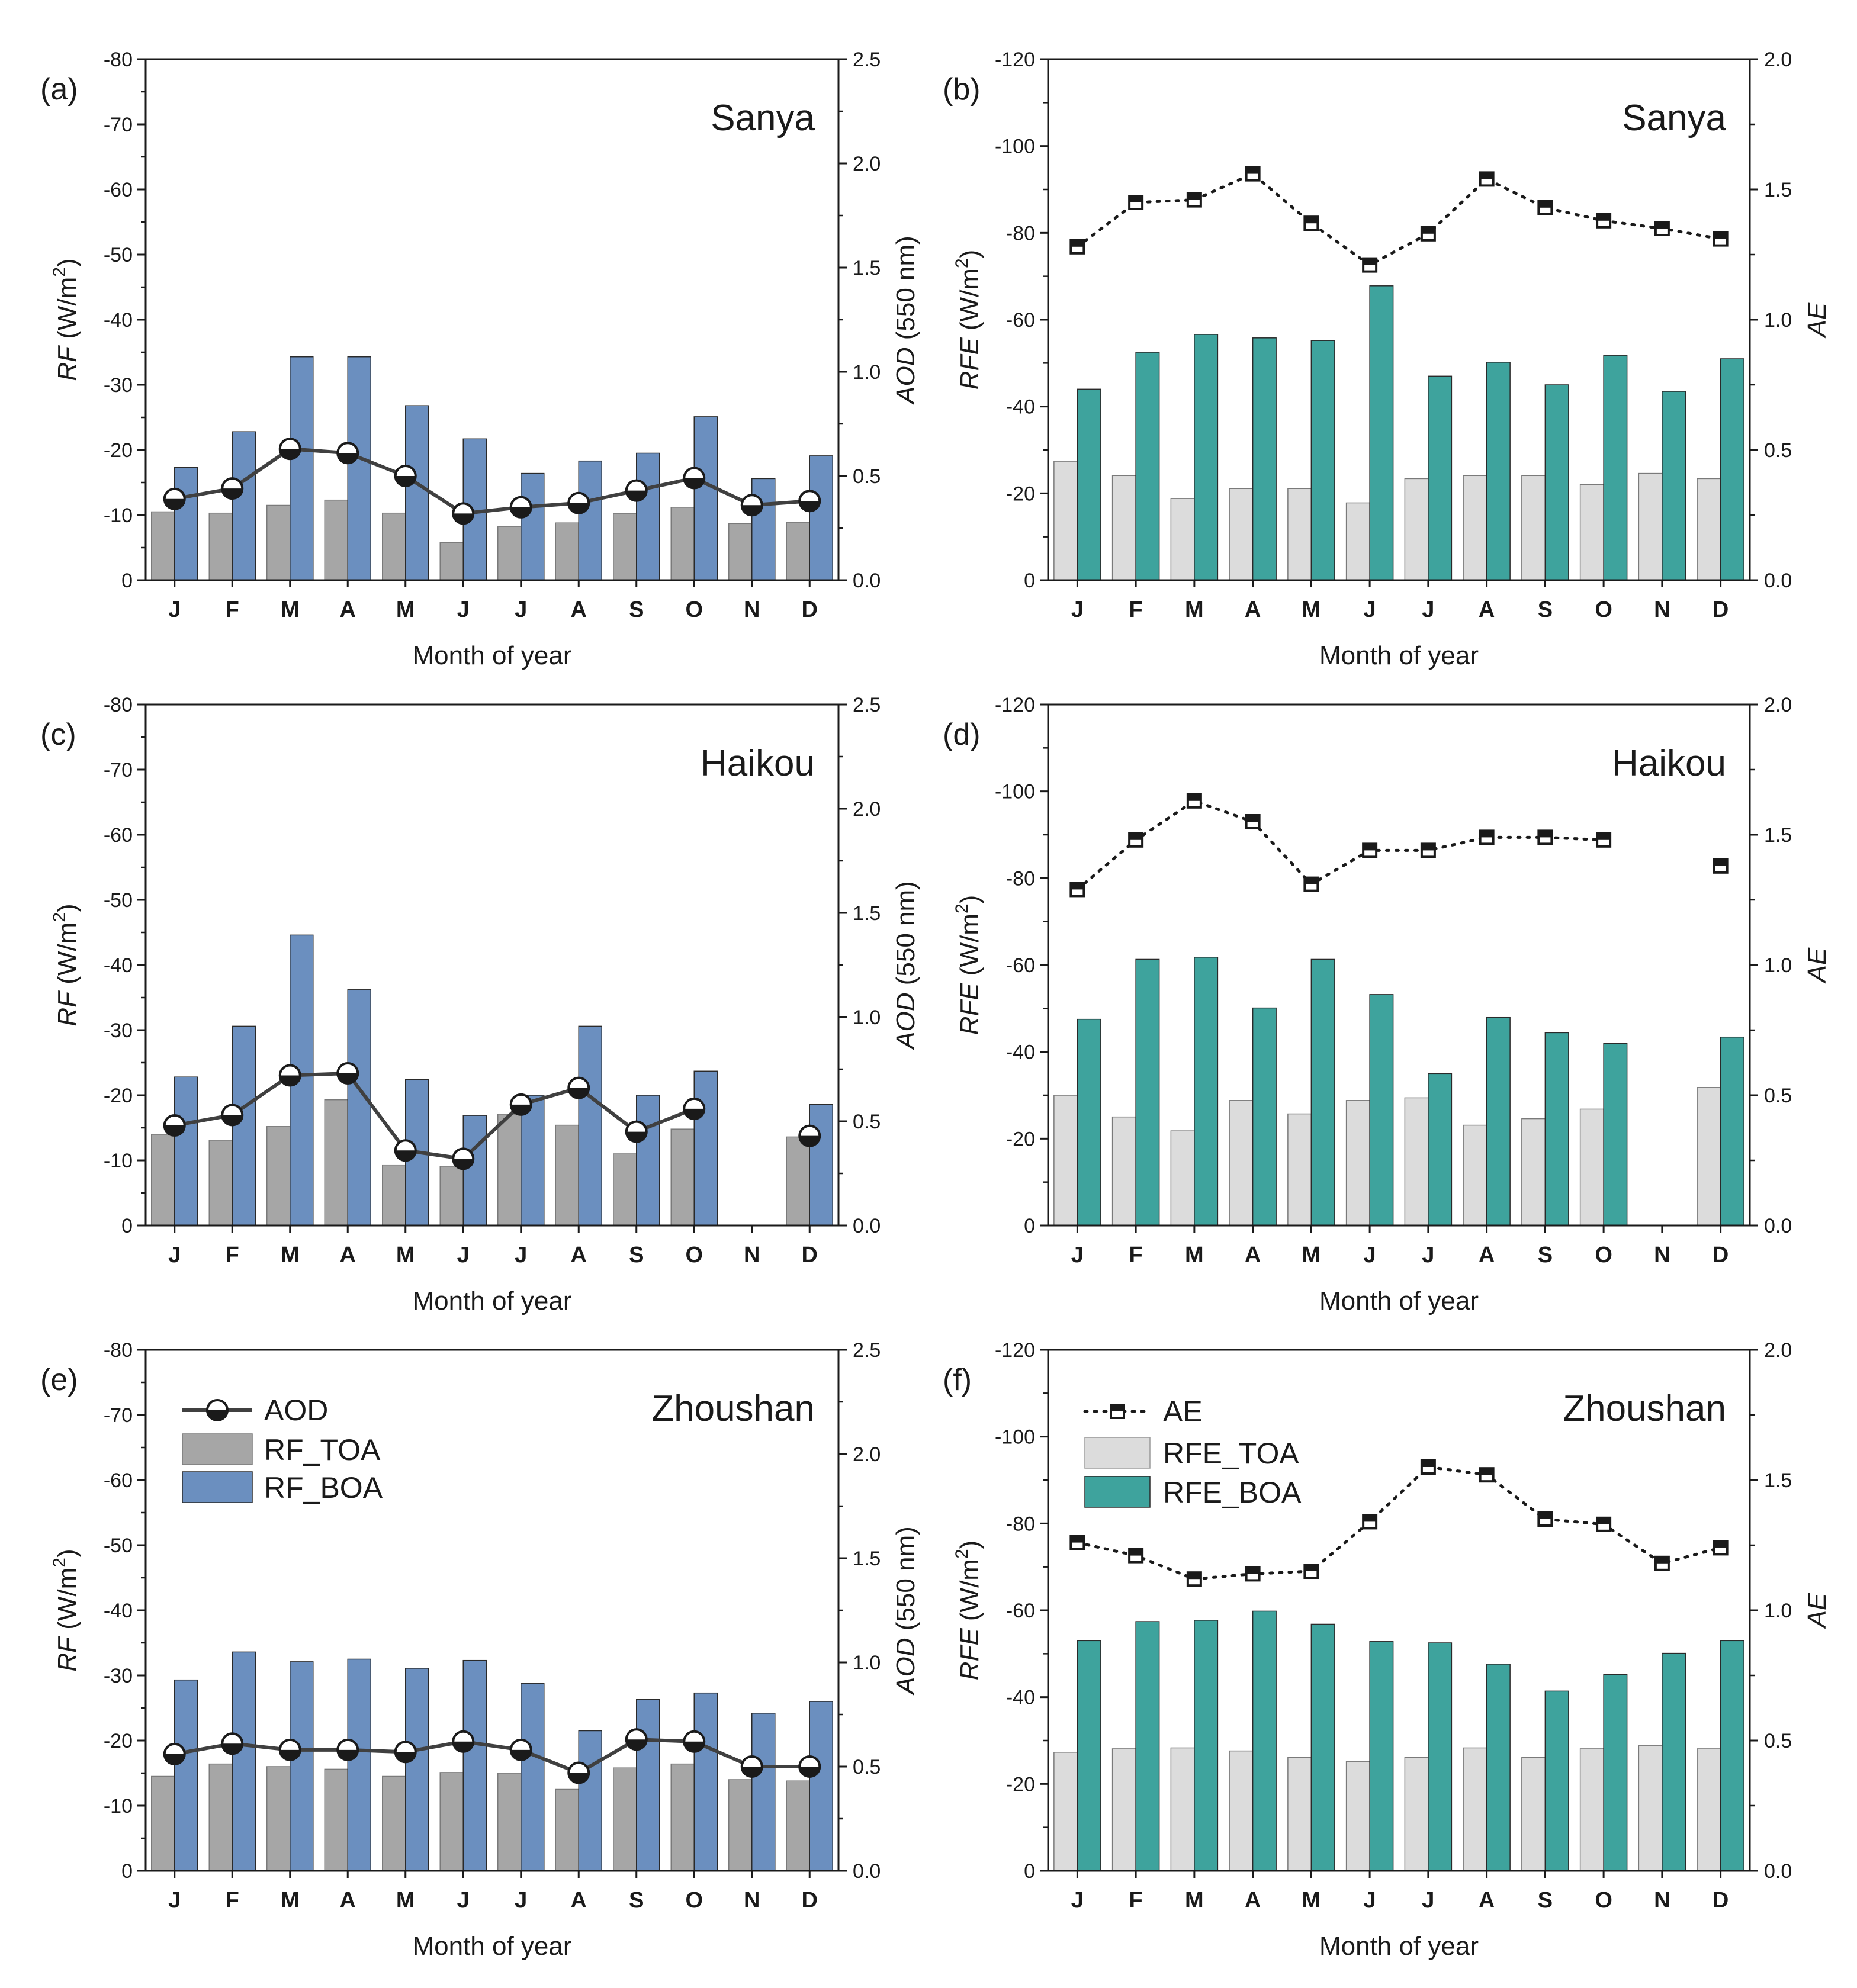  I want to click on month-label-e-4: M, so click(405, 1900).